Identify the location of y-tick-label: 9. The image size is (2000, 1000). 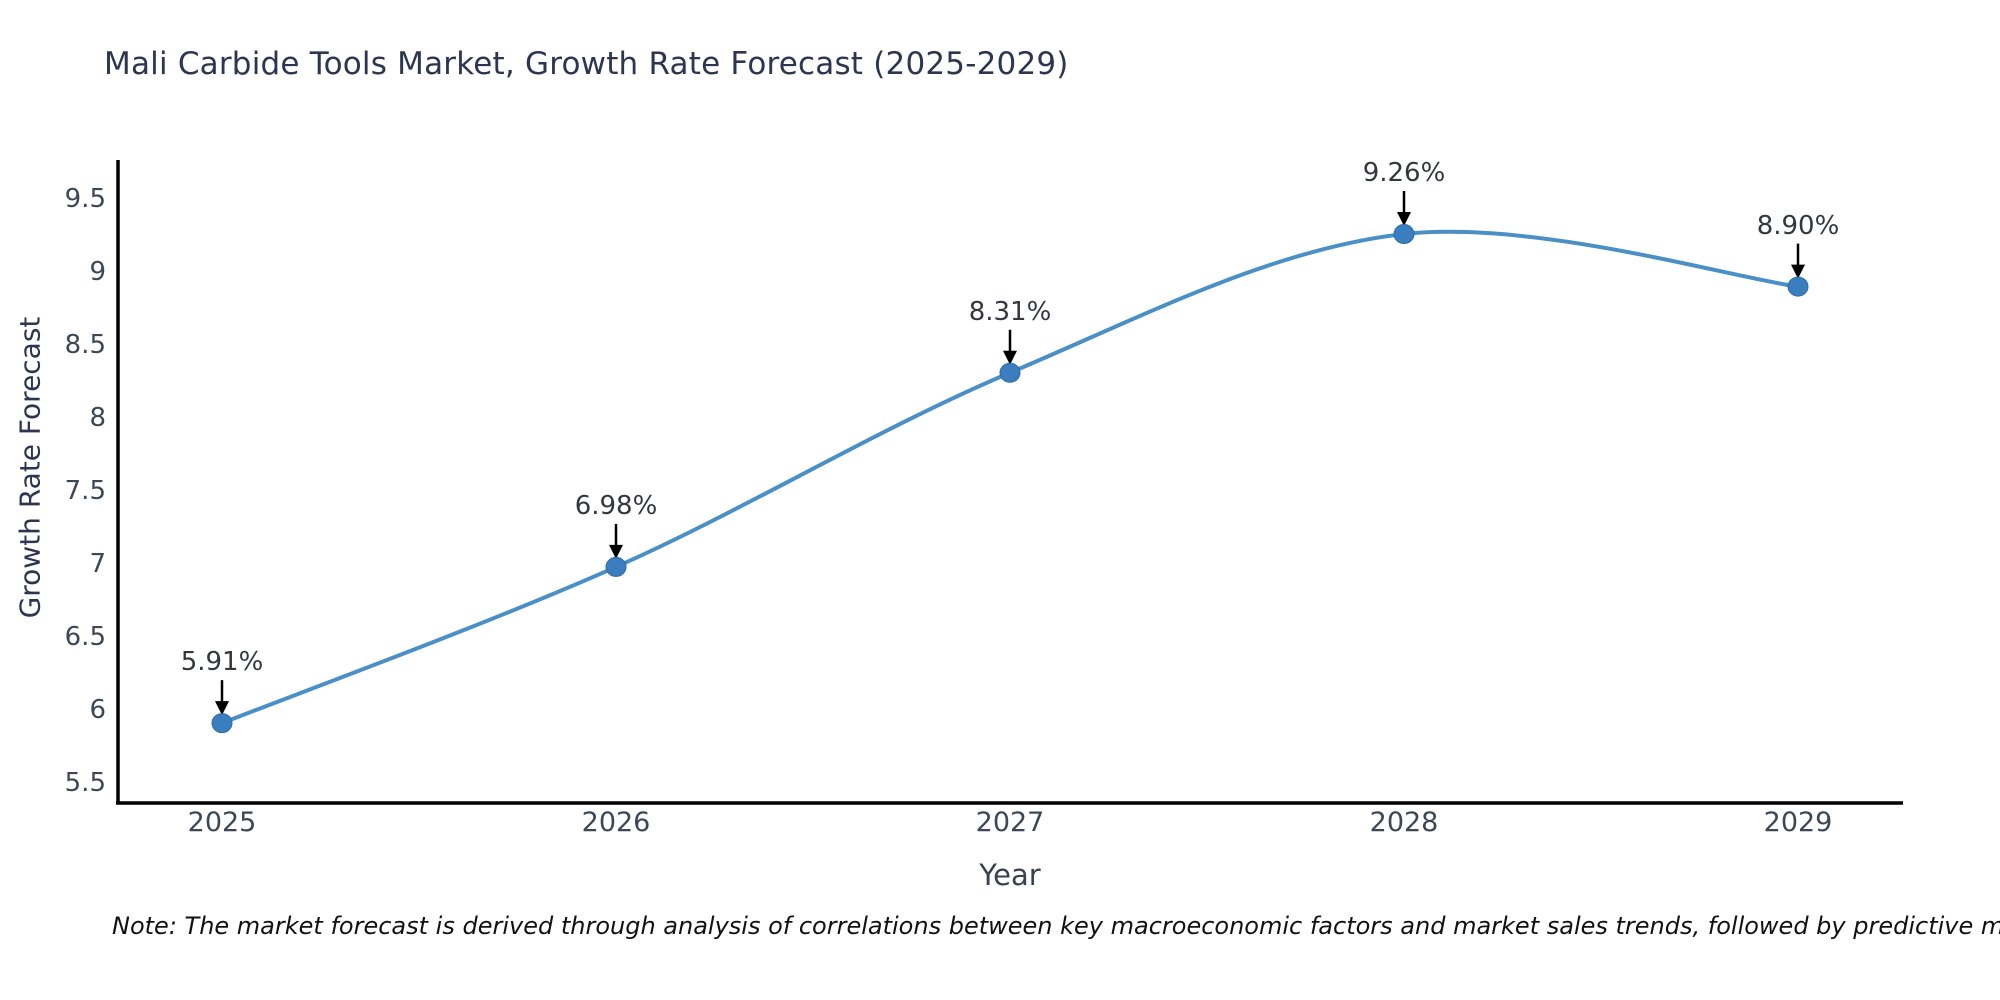
(97, 272).